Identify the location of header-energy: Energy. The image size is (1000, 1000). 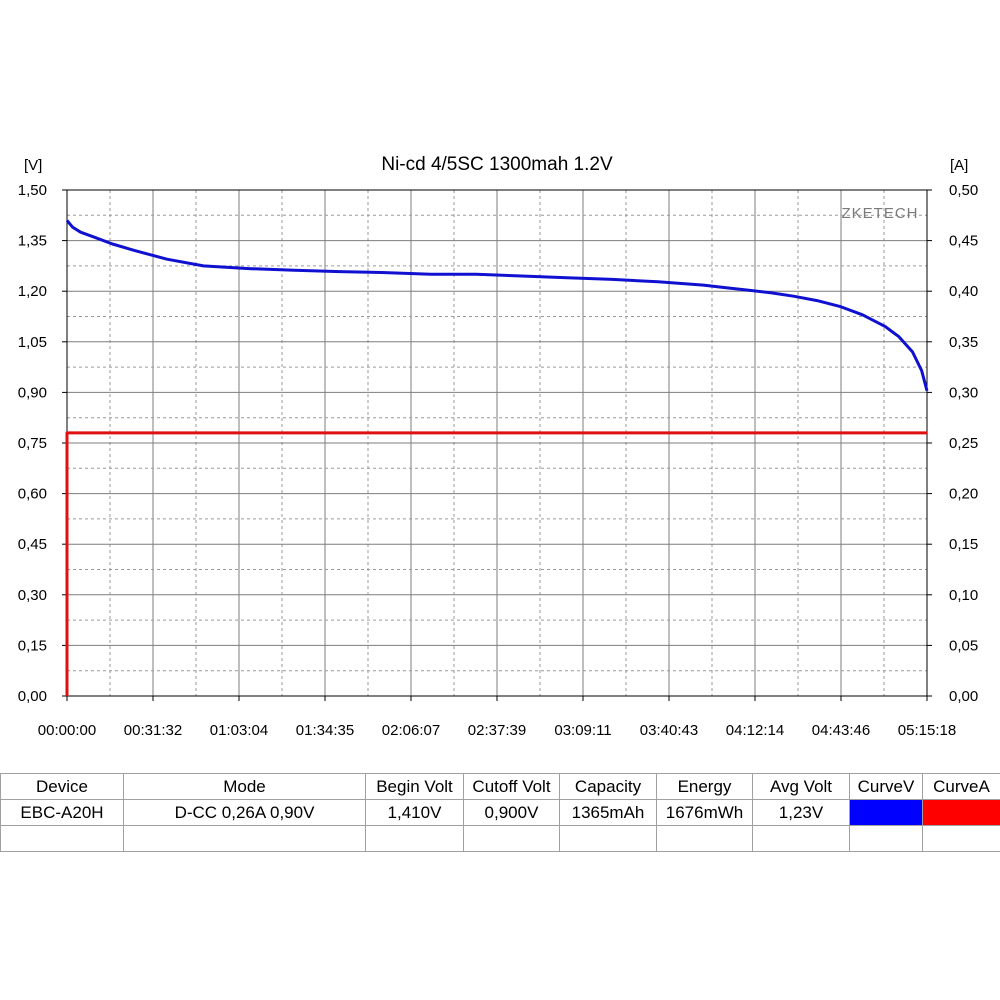
(704, 786).